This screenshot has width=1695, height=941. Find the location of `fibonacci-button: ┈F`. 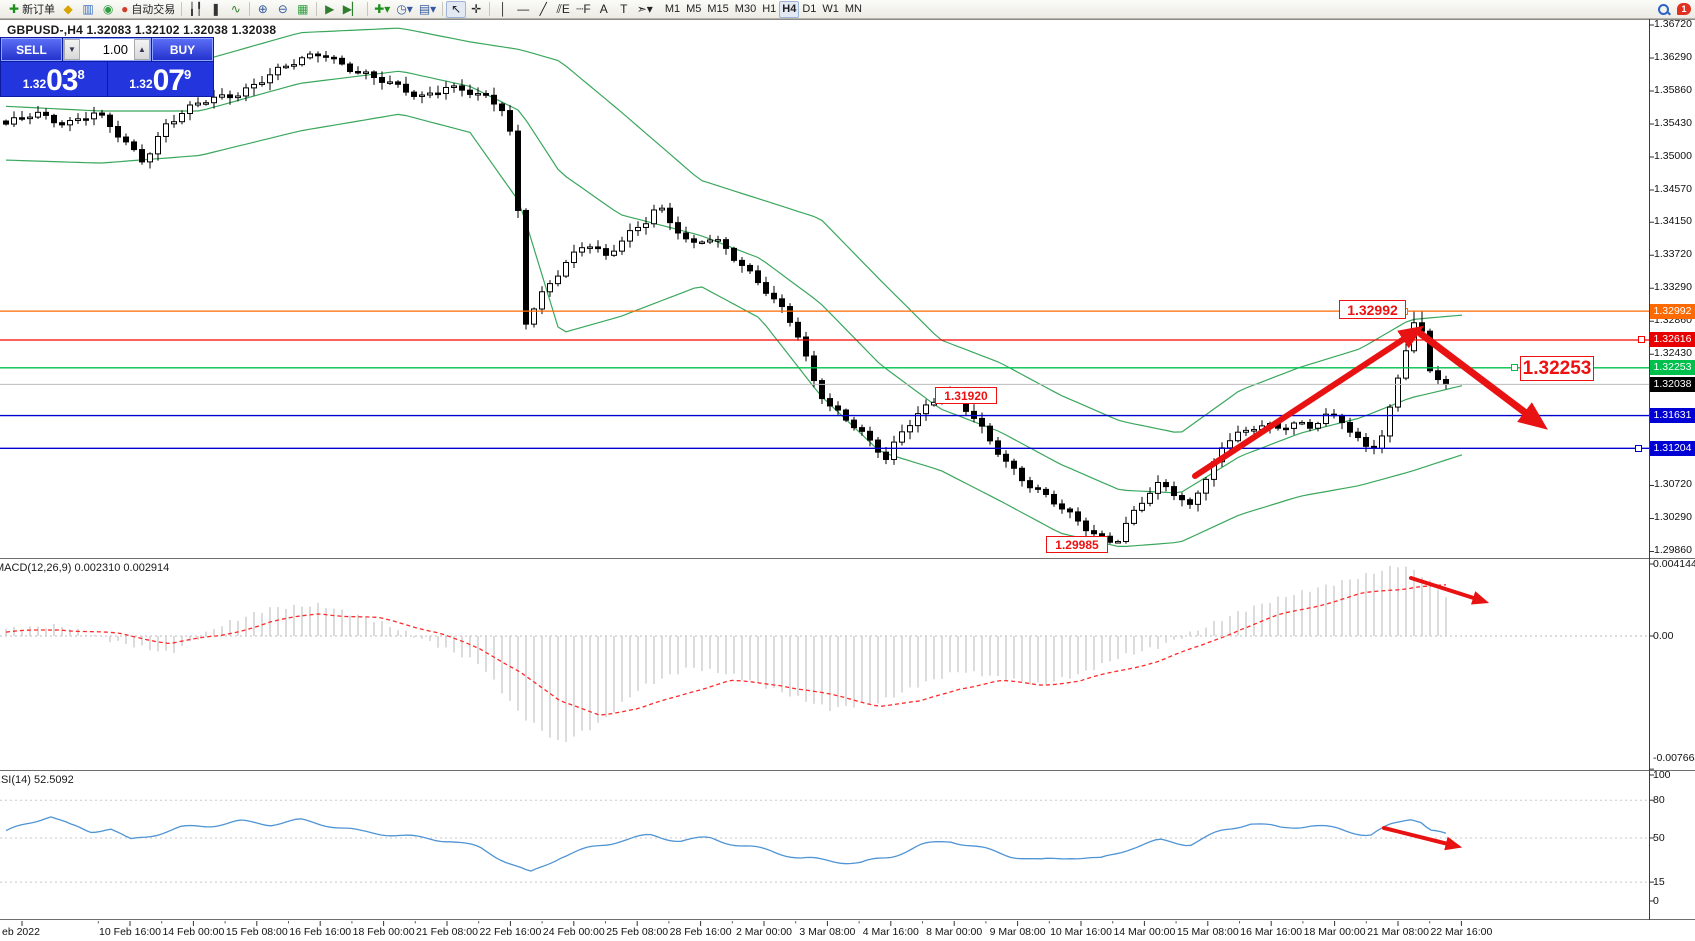

fibonacci-button: ┈F is located at coordinates (583, 9).